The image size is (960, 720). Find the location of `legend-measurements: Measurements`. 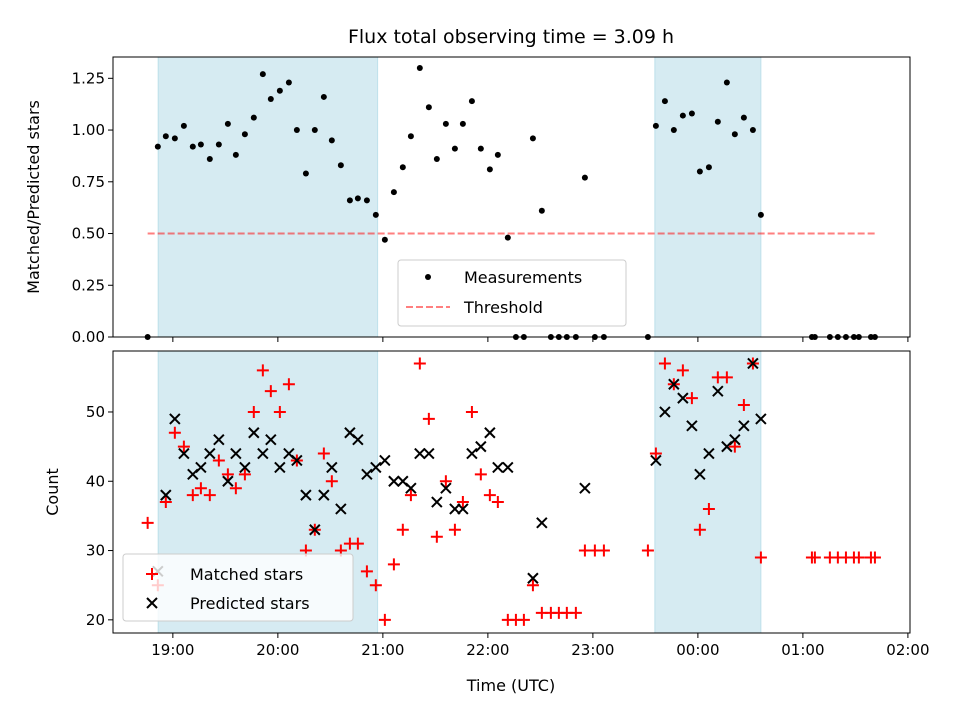

legend-measurements: Measurements is located at coordinates (523, 277).